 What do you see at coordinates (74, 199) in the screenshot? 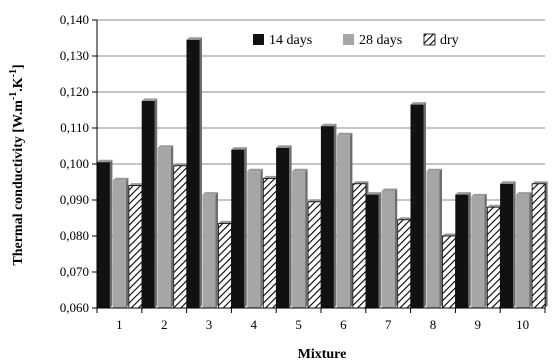
I see `y-tick-label: 0,090` at bounding box center [74, 199].